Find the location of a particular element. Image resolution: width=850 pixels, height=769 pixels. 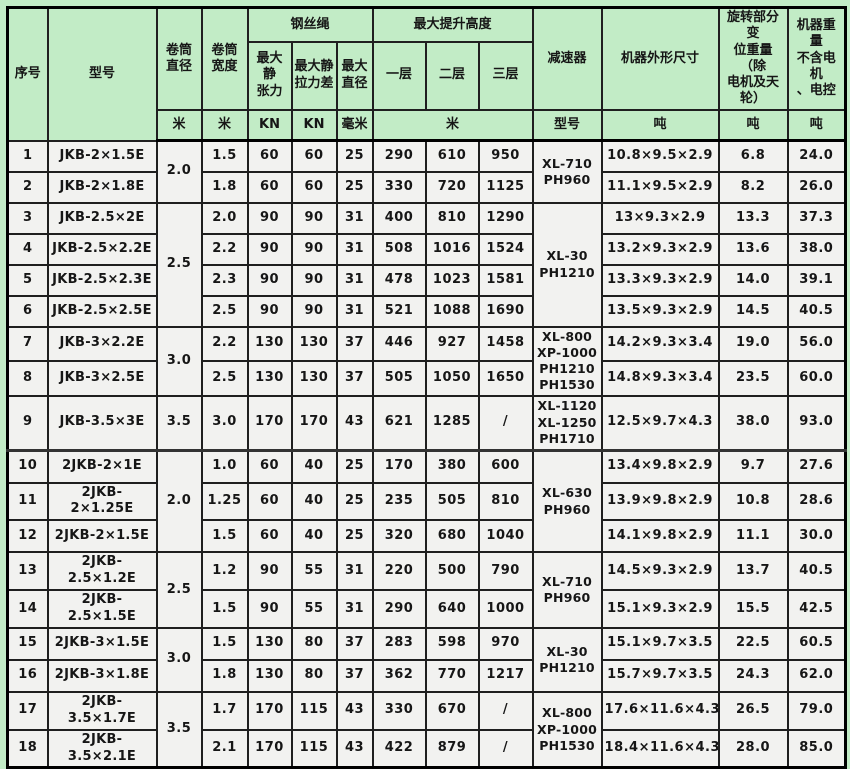

cell-machine-weight: 60.0 is located at coordinates (816, 378).